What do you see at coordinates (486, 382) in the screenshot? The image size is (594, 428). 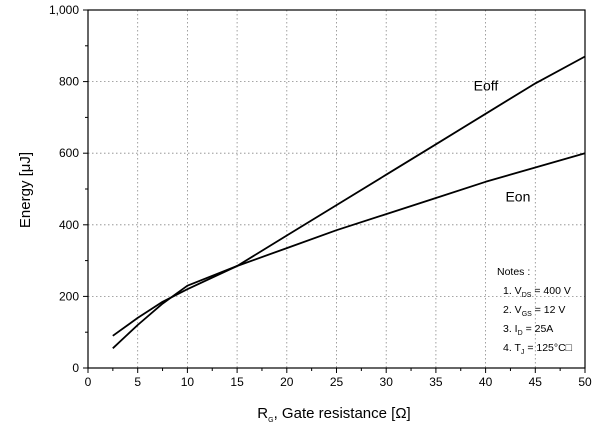 I see `x-tick-label: 40` at bounding box center [486, 382].